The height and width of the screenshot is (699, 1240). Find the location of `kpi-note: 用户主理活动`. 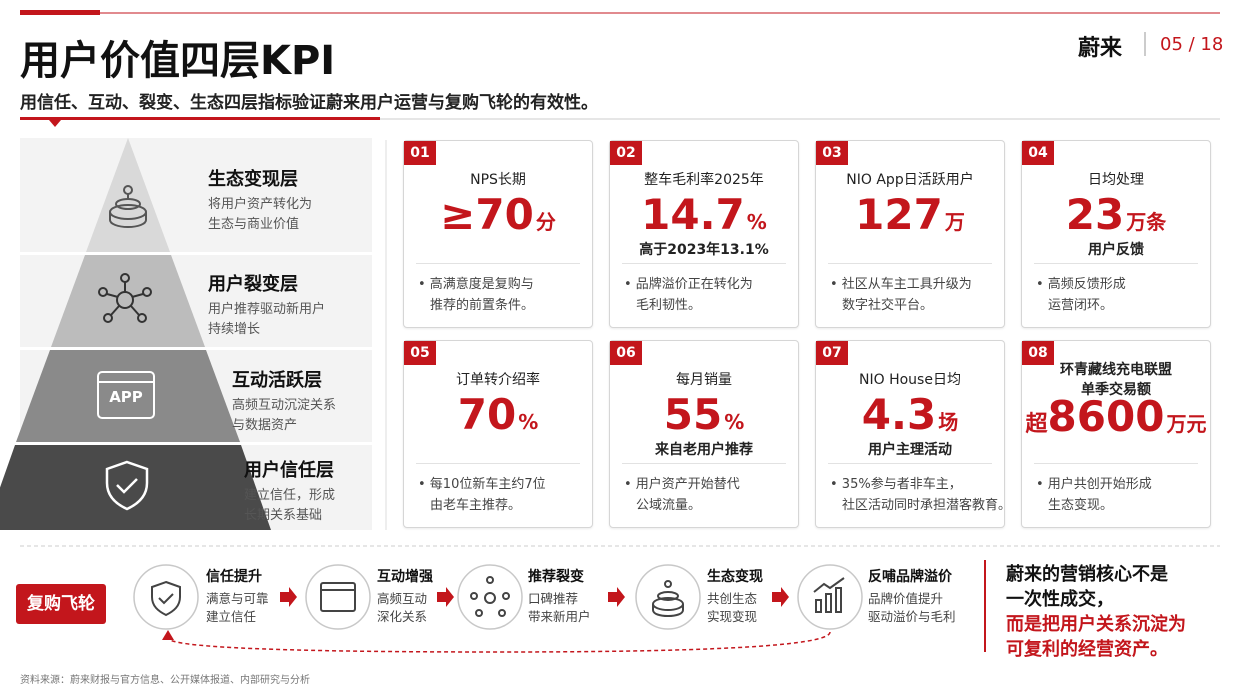

kpi-note: 用户主理活动 is located at coordinates (910, 450).